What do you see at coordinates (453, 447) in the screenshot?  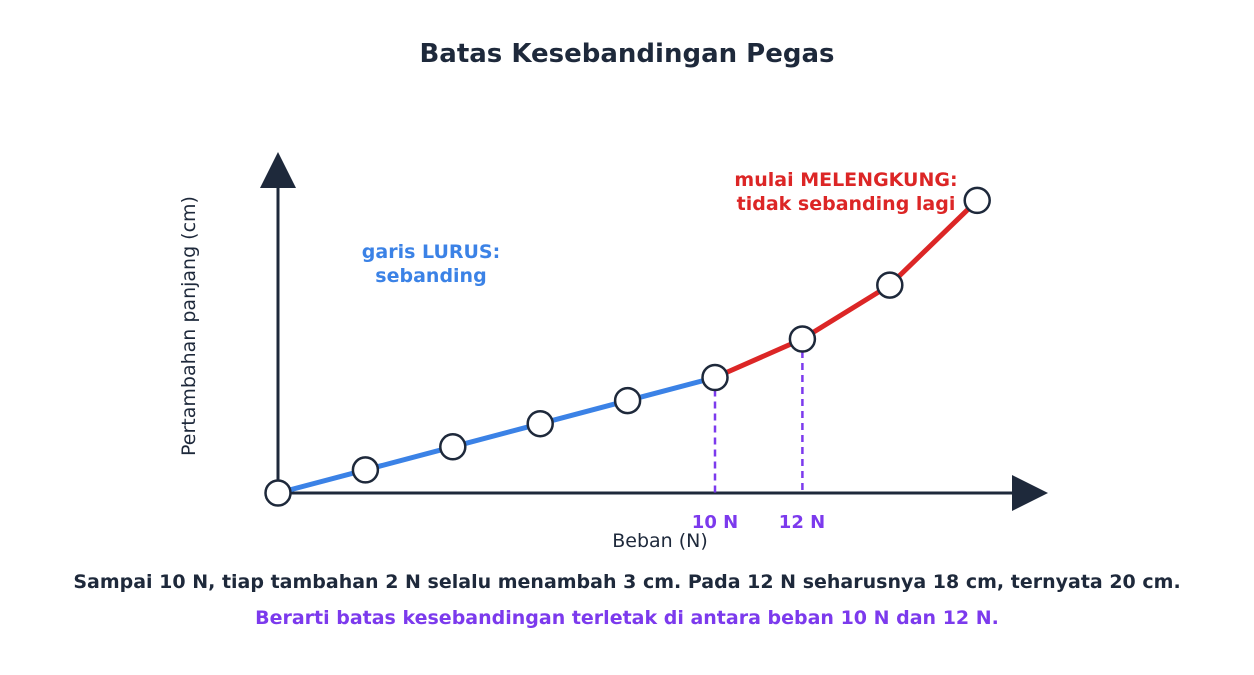 I see `data-point-4n` at bounding box center [453, 447].